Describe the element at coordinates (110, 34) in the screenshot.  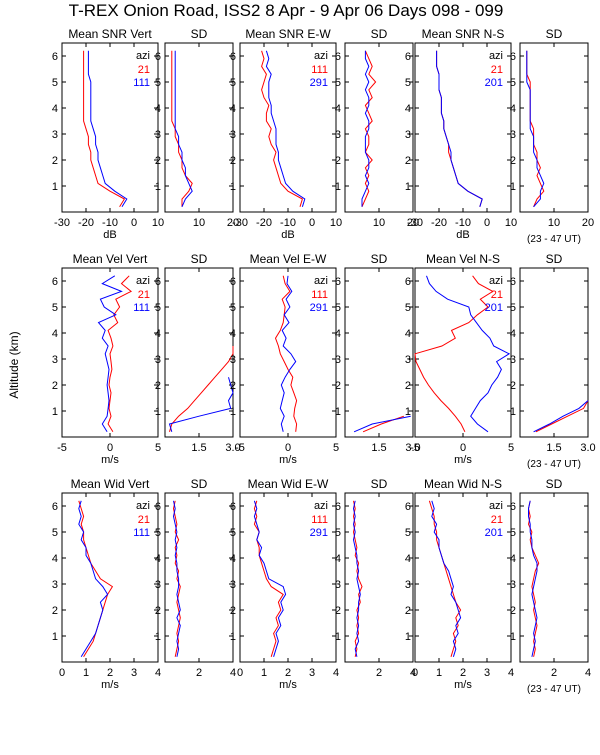
I see `panel-title: Mean SNR Vert` at that location.